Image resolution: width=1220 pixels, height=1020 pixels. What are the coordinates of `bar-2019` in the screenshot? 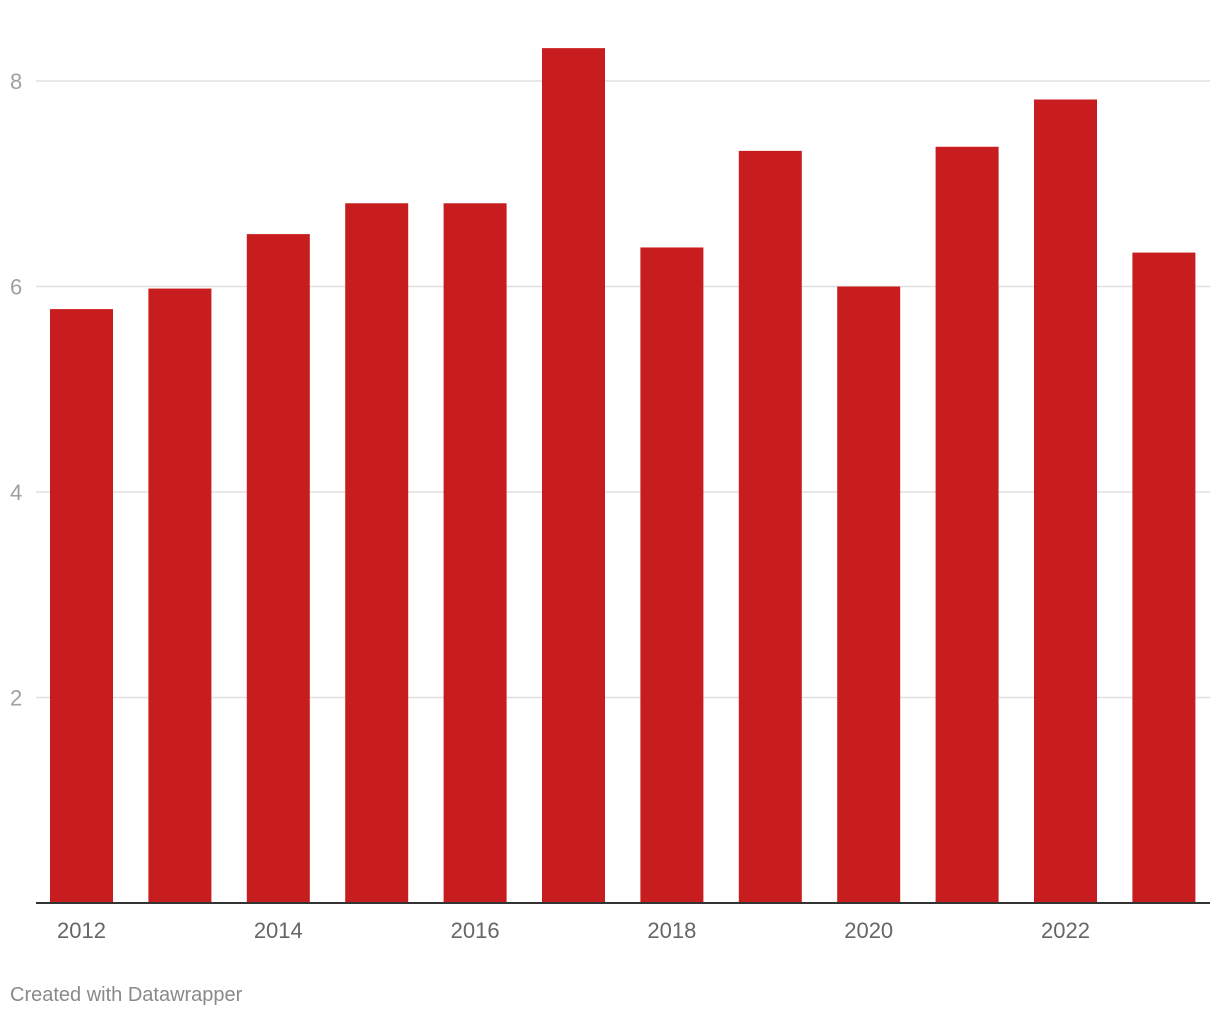 It's located at (770, 526).